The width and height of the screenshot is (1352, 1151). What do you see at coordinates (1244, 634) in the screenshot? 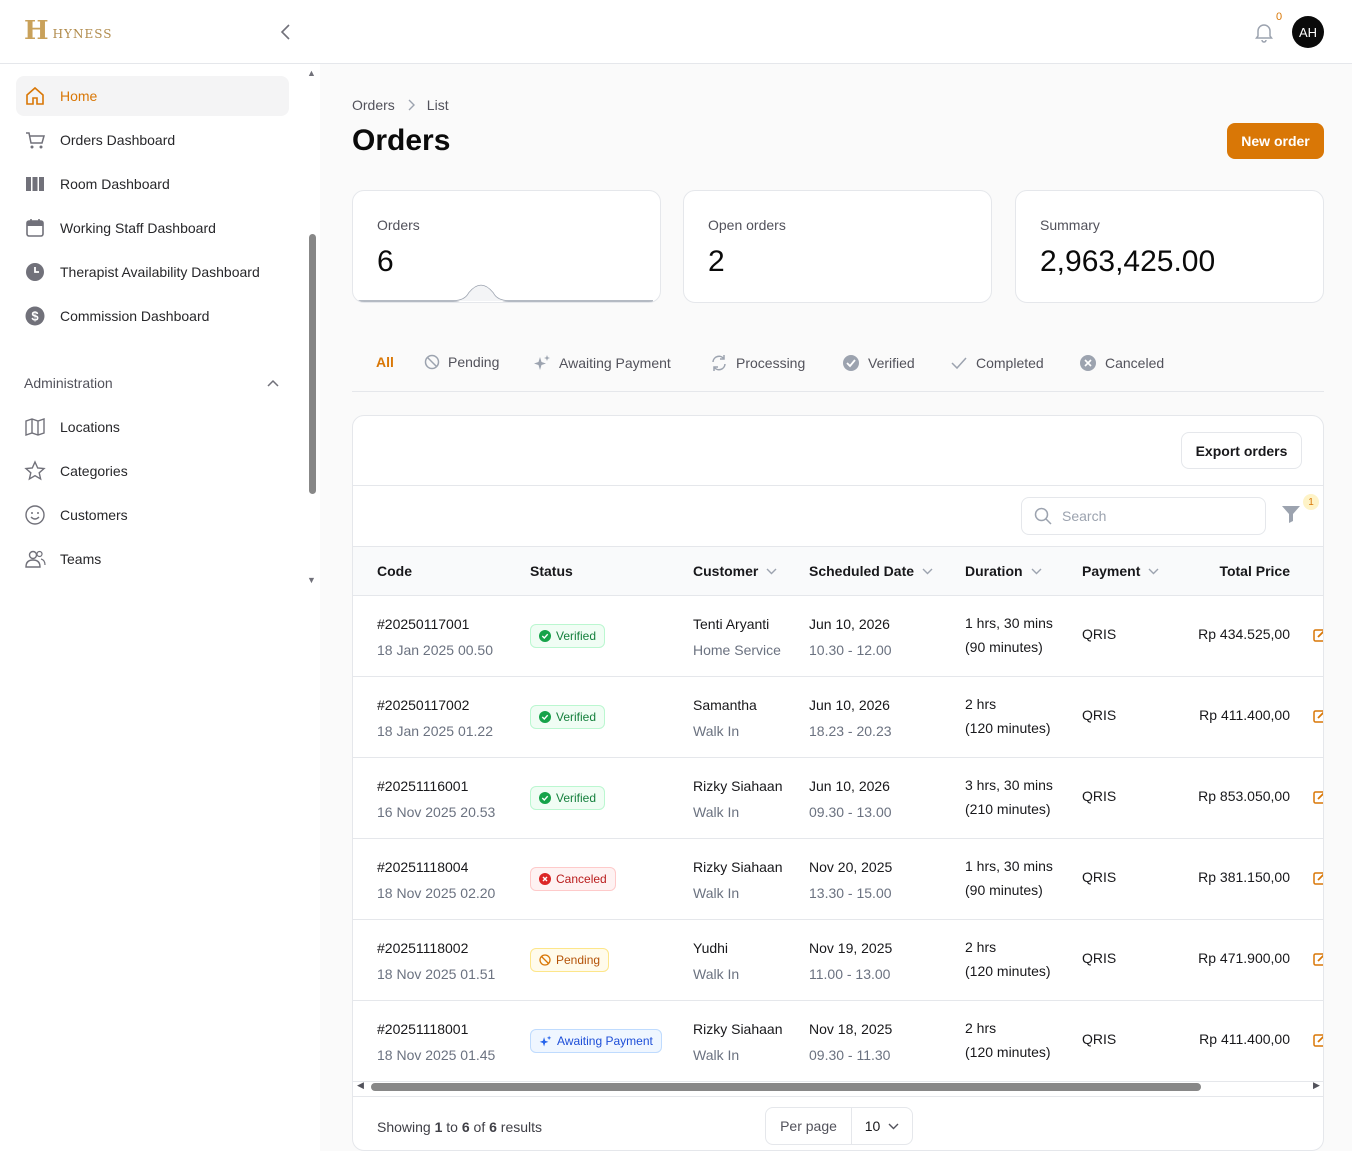
I see `total-price: Rp 434.525,00` at bounding box center [1244, 634].